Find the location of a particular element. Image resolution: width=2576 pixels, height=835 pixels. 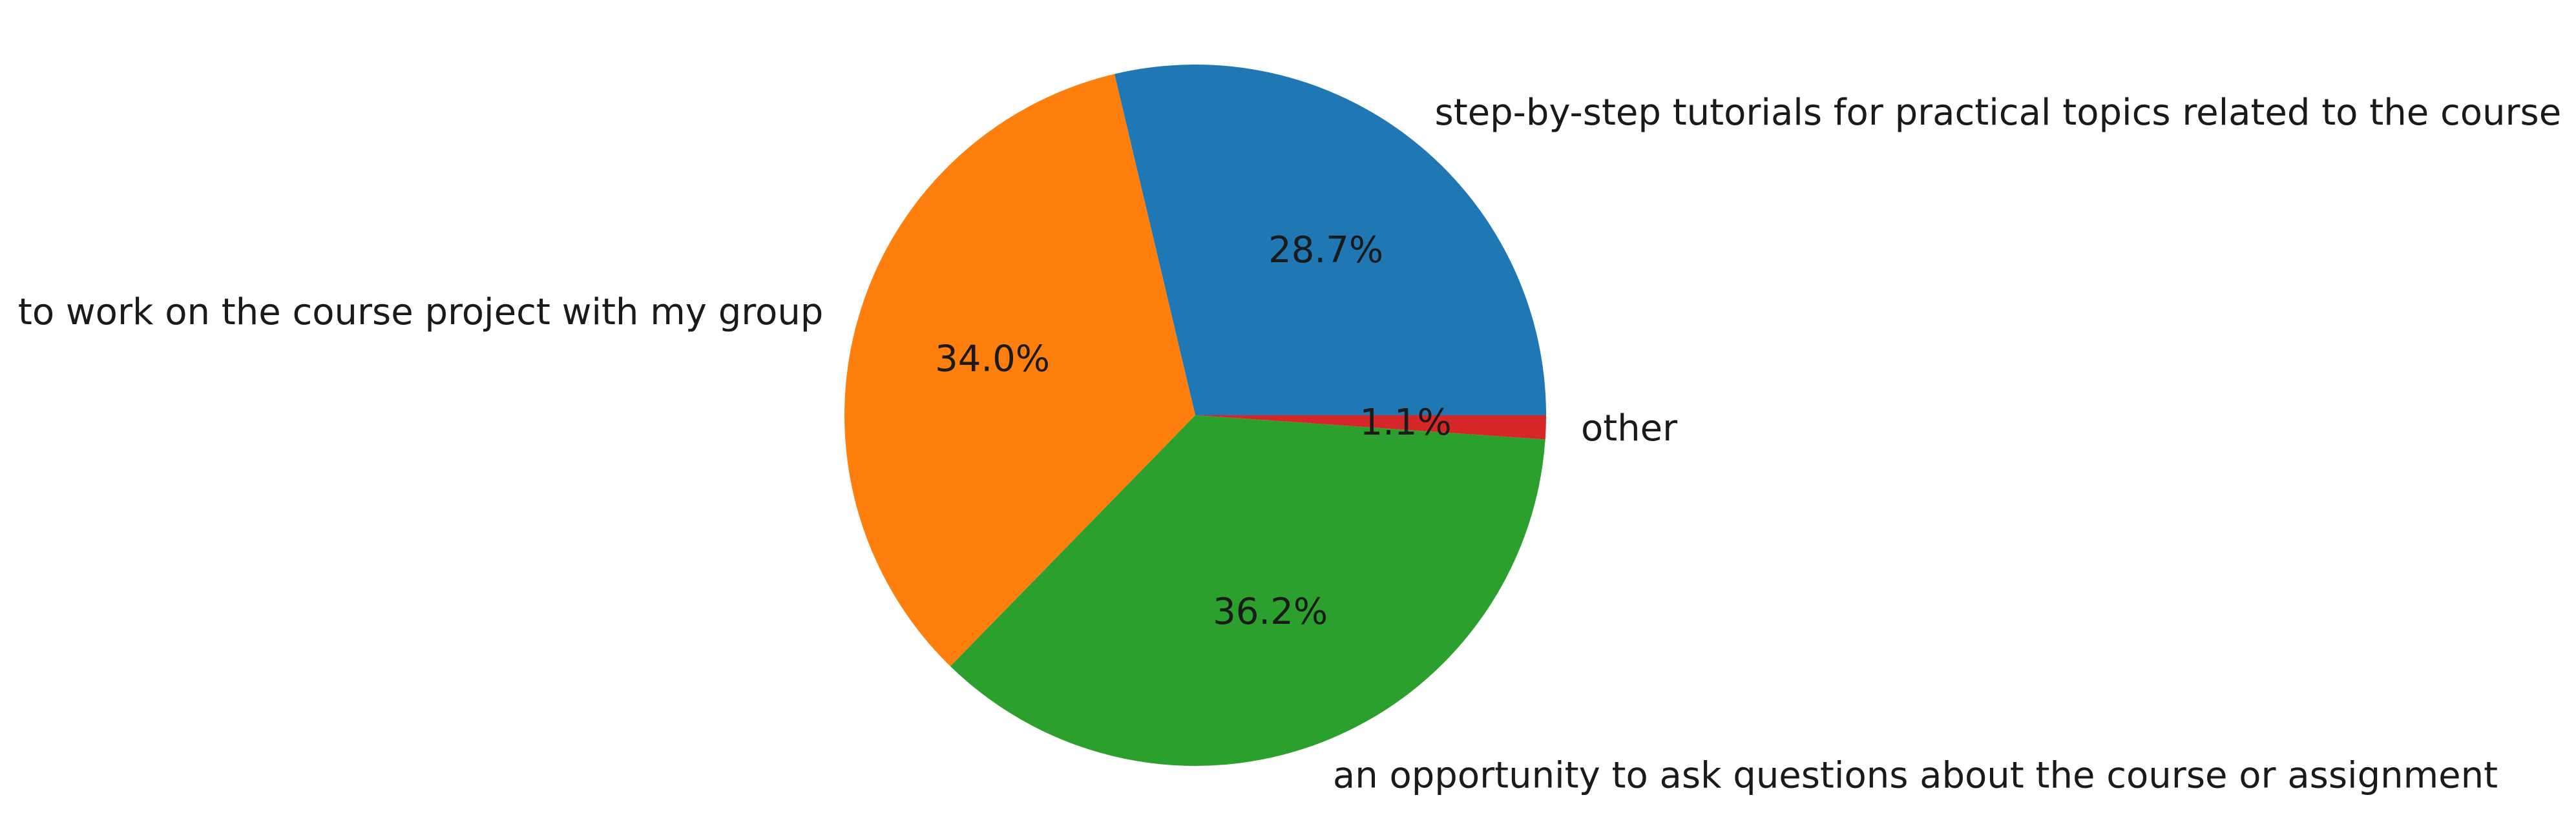

pie-slice-to-work-on-the-course-project-with-my-gr is located at coordinates (1019, 370).